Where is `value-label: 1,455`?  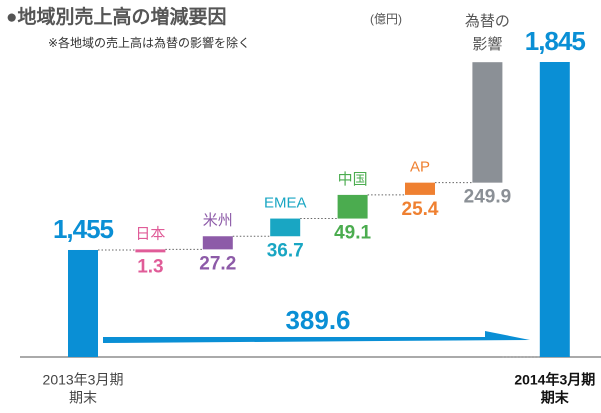 value-label: 1,455 is located at coordinates (83, 229).